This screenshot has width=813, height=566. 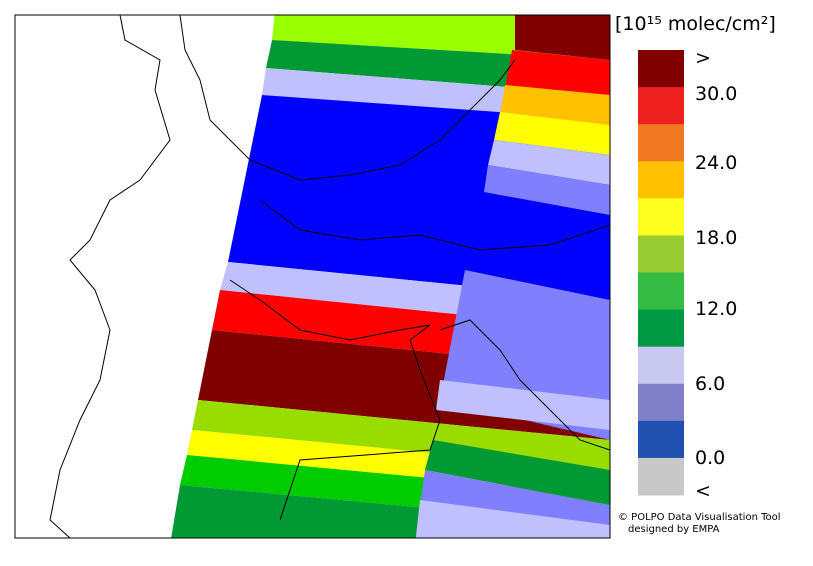 What do you see at coordinates (703, 491) in the screenshot?
I see `colorbar-label: <` at bounding box center [703, 491].